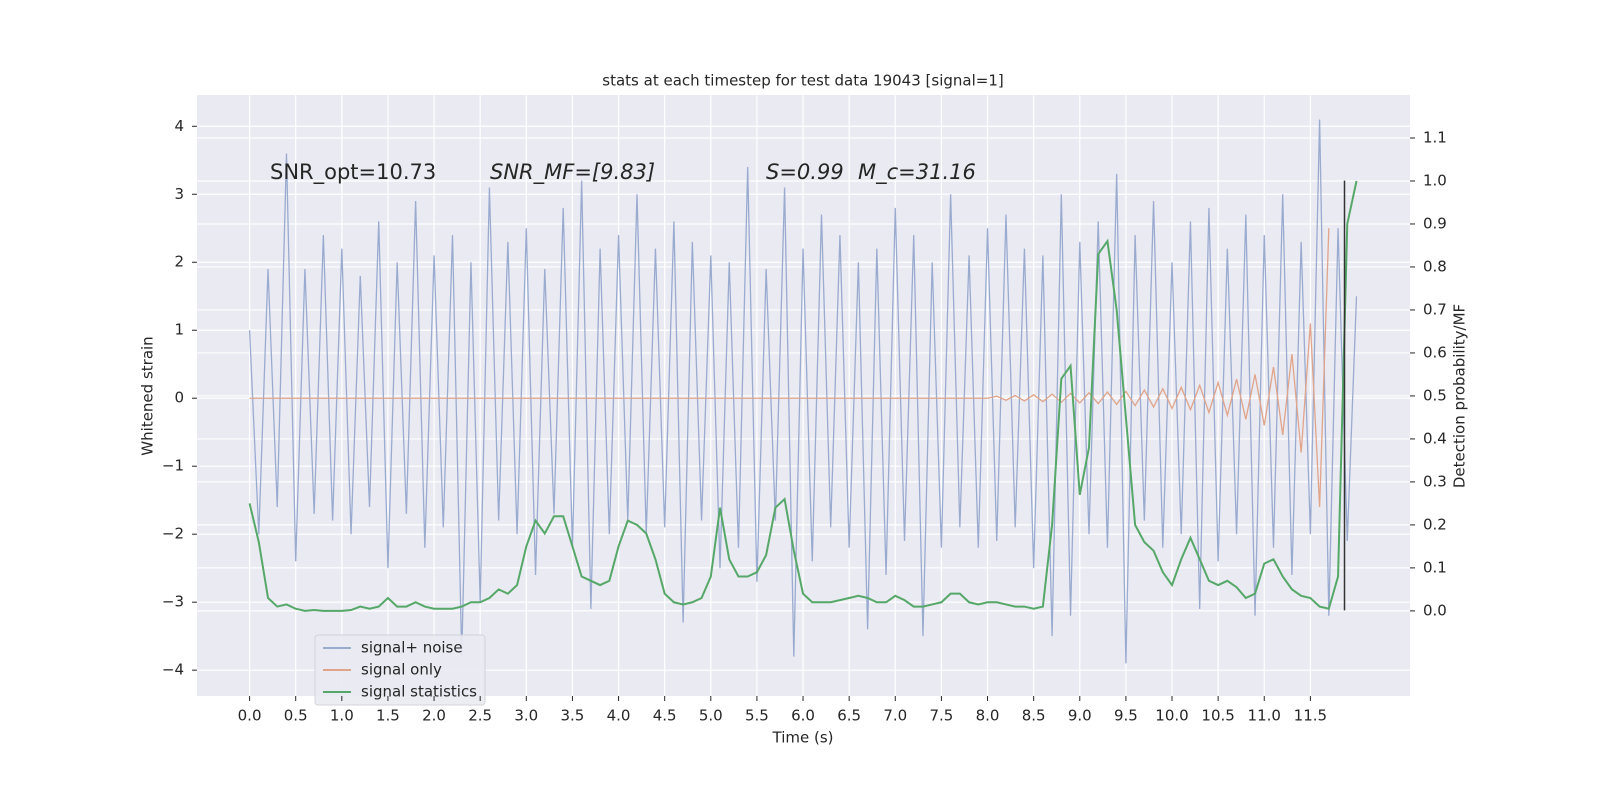 The image size is (1600, 800). What do you see at coordinates (917, 172) in the screenshot?
I see `annotation: M_c=31.16` at bounding box center [917, 172].